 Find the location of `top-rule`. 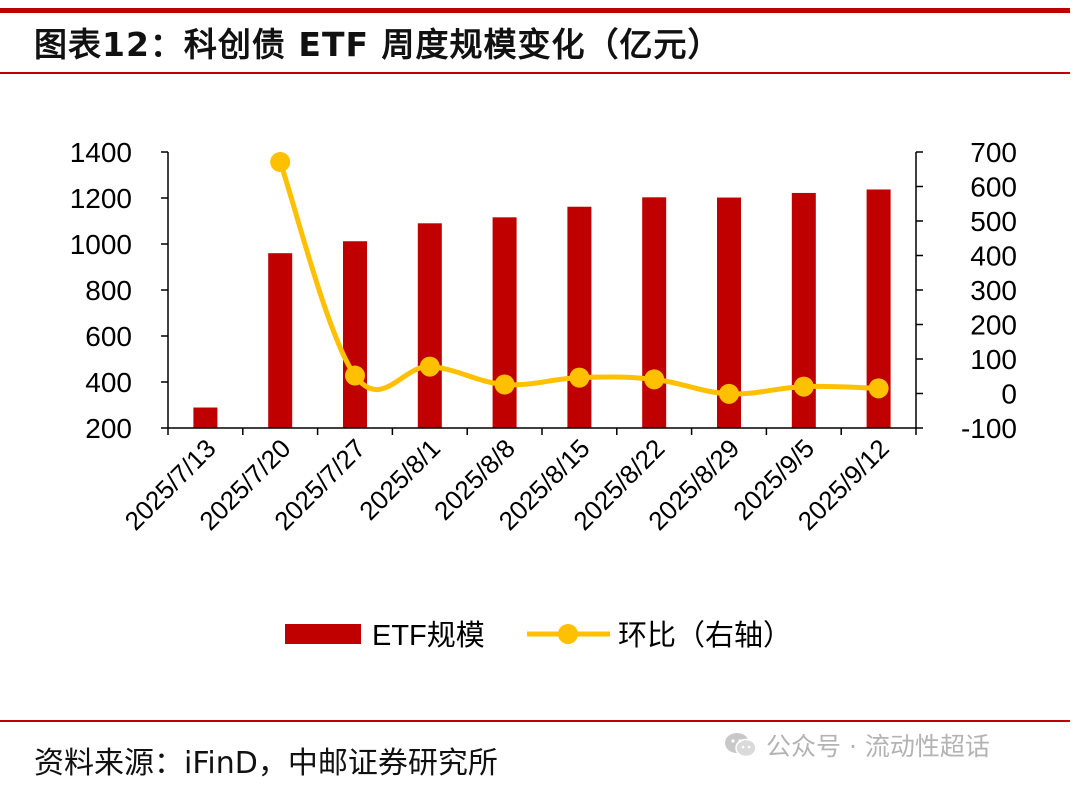

top-rule is located at coordinates (535, 10).